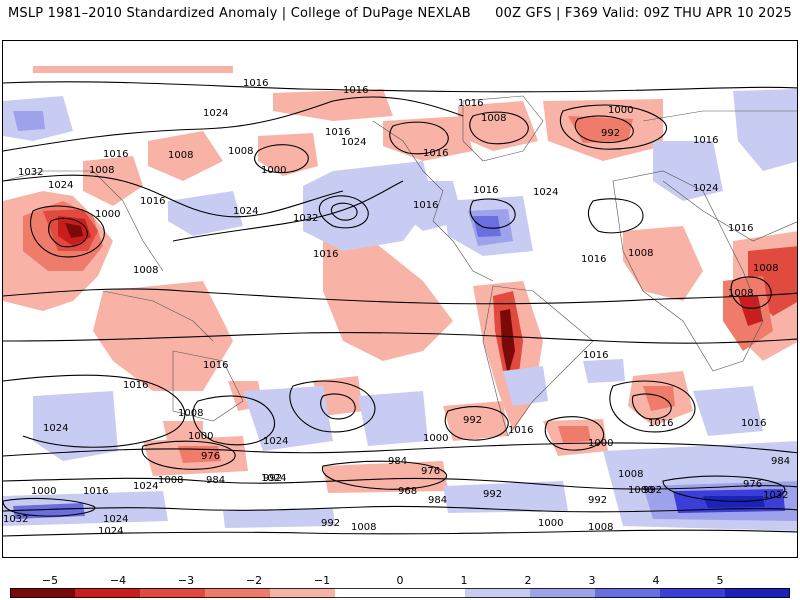  Describe the element at coordinates (186, 580) in the screenshot. I see `colorbar-tick-label: −3` at that location.